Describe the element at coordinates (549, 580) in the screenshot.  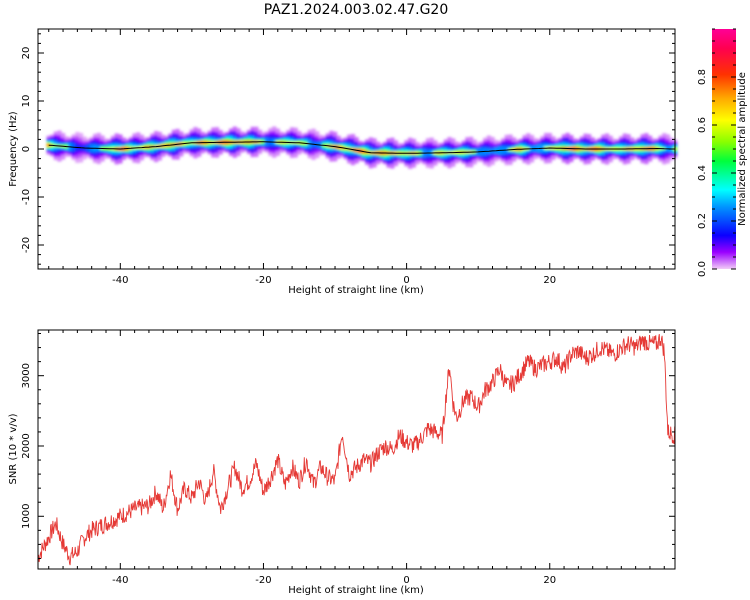
I see `bottom-x-tick-label: 20` at that location.